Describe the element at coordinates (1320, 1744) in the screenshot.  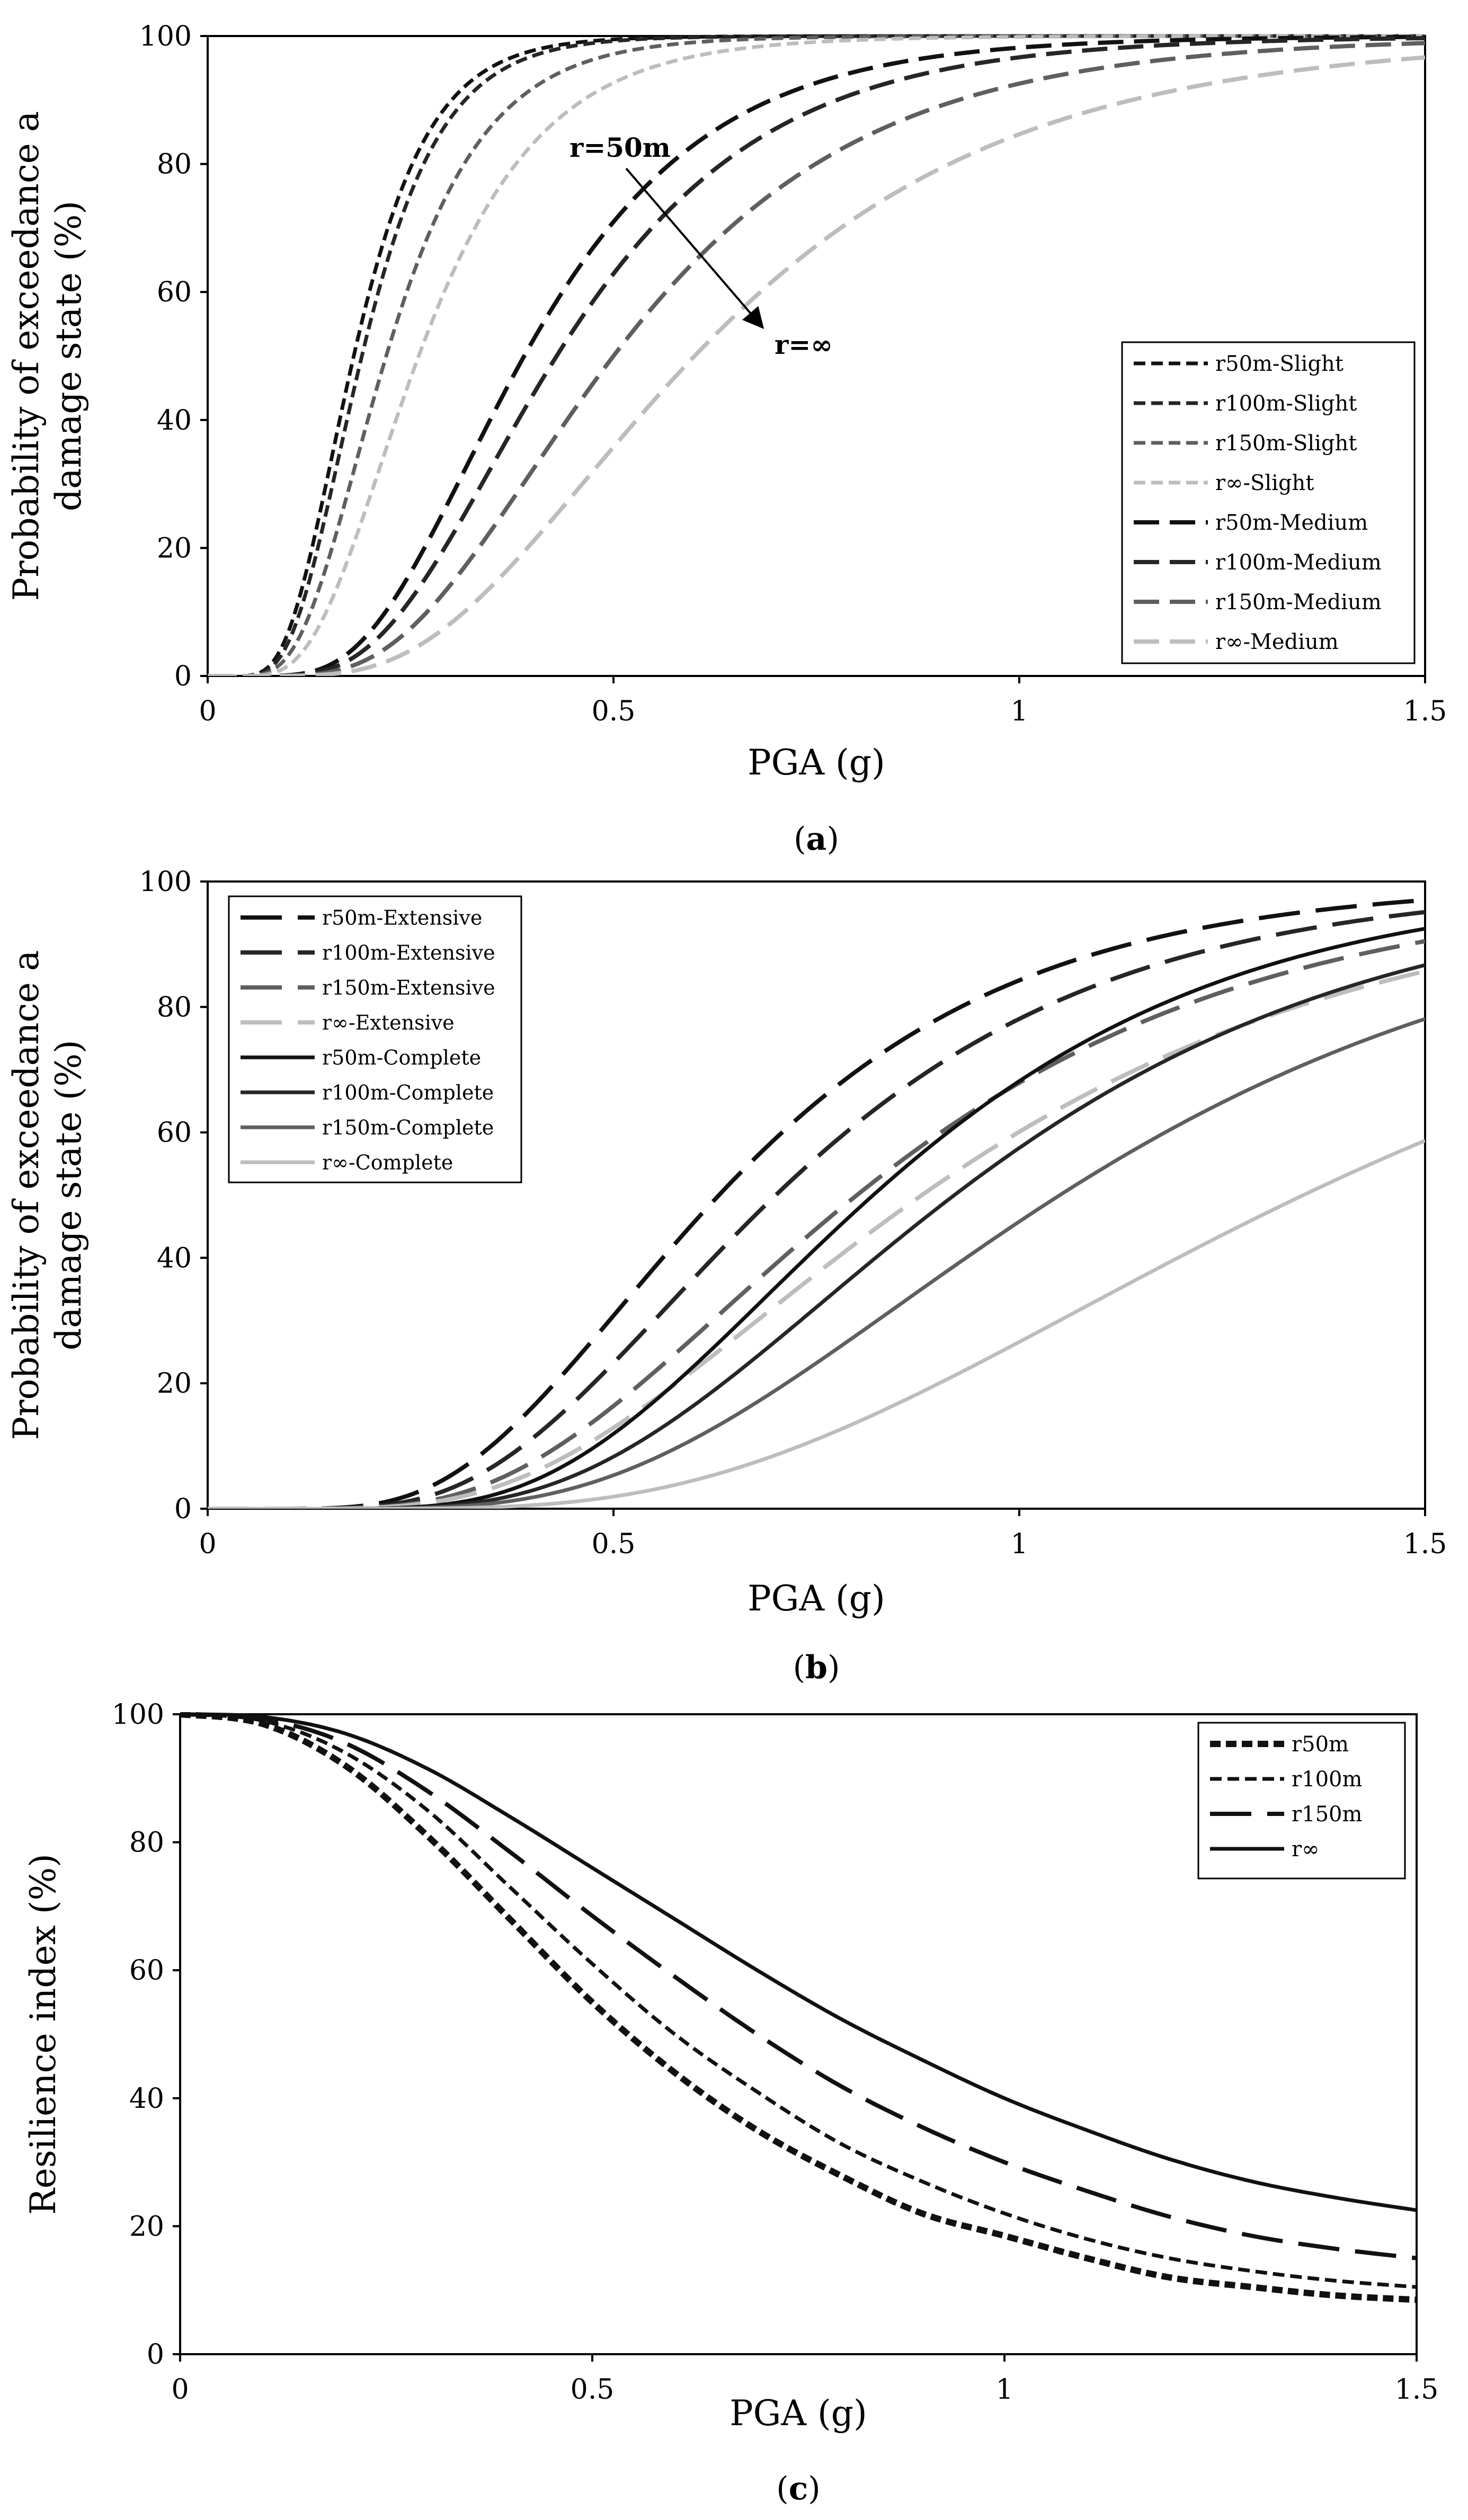
I see `legend-label: r50m` at that location.